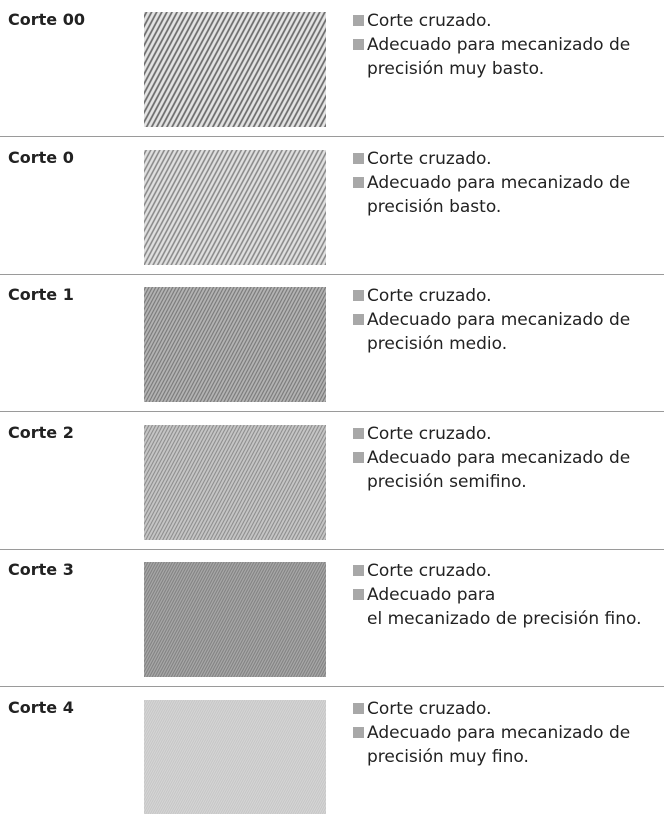 The height and width of the screenshot is (814, 664). I want to click on bullet-text: el mecanizado de precisión fino., so click(504, 619).